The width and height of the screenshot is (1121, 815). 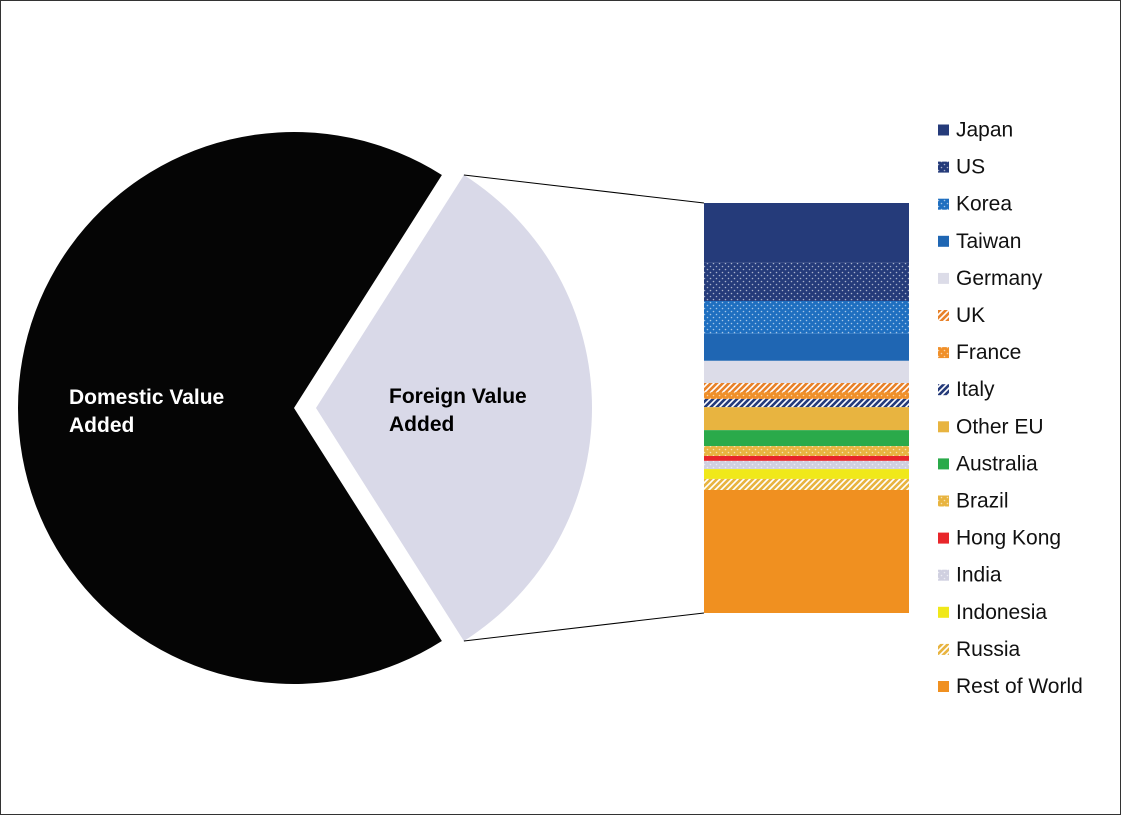 I want to click on legend-label: Japan, so click(x=984, y=130).